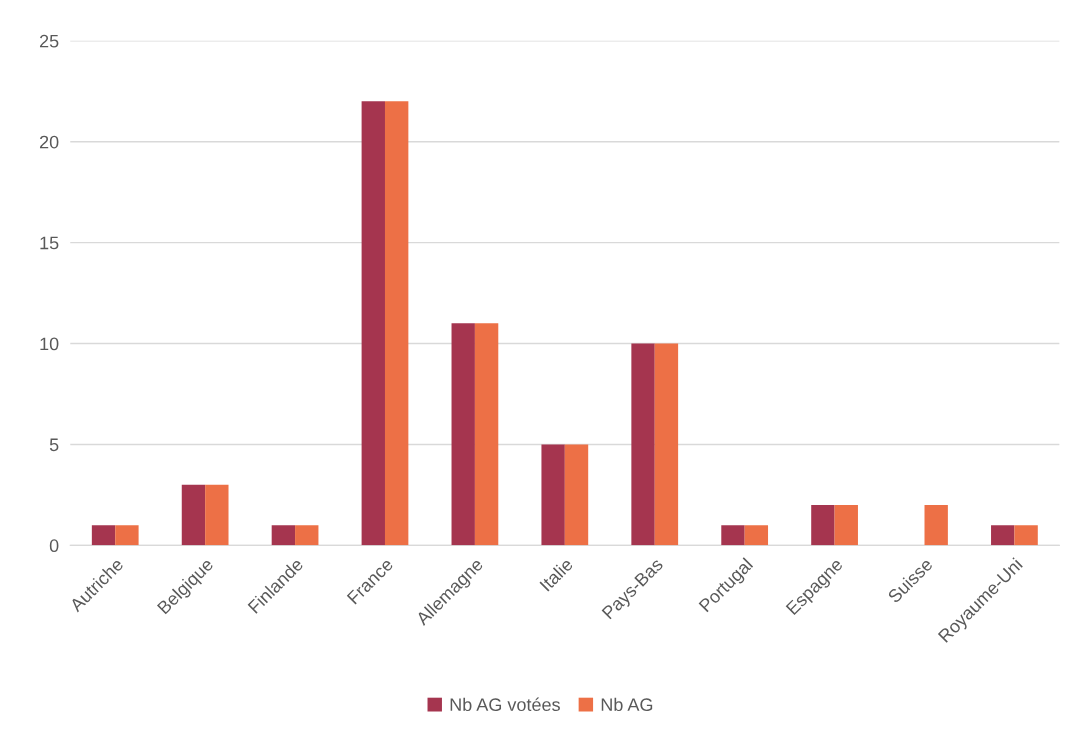  I want to click on y-tick-label: 25, so click(49, 41).